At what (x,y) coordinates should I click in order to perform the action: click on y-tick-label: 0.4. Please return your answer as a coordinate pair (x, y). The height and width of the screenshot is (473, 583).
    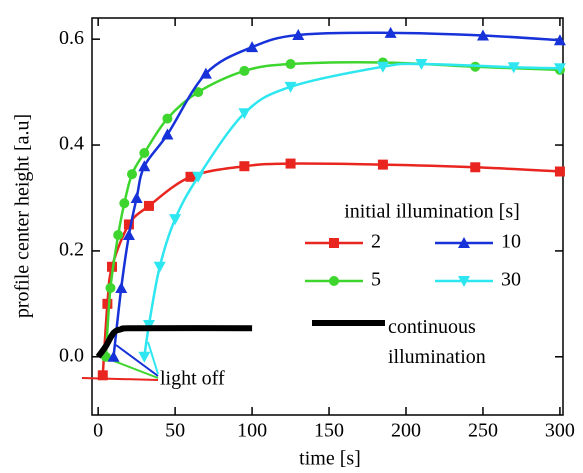
    Looking at the image, I should click on (71, 144).